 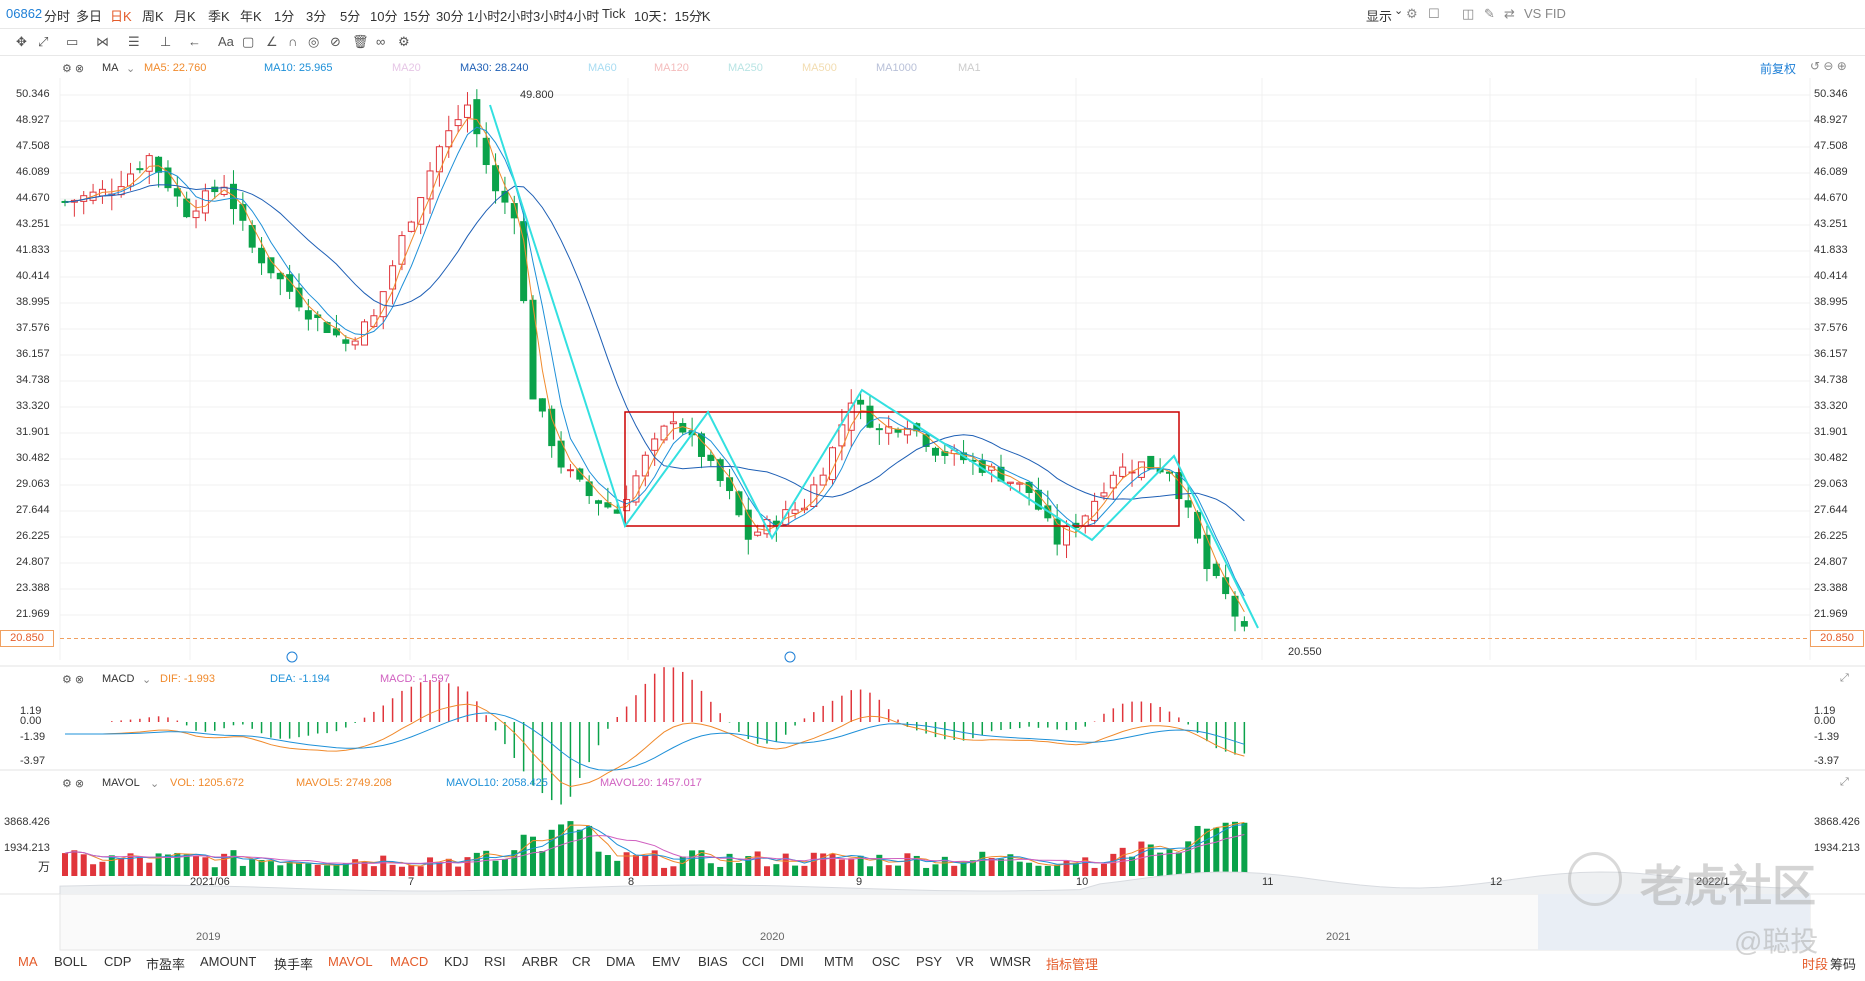 What do you see at coordinates (1509, 13) in the screenshot?
I see `compare-icon: ⇄` at bounding box center [1509, 13].